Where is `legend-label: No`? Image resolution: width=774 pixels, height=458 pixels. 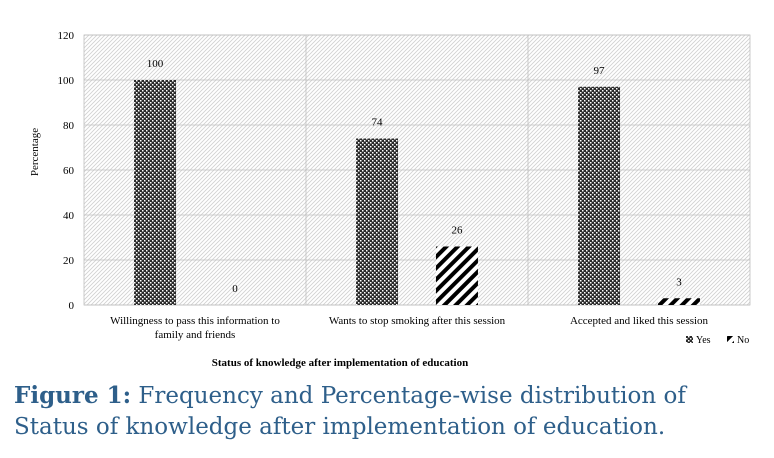
legend-label: No is located at coordinates (743, 340).